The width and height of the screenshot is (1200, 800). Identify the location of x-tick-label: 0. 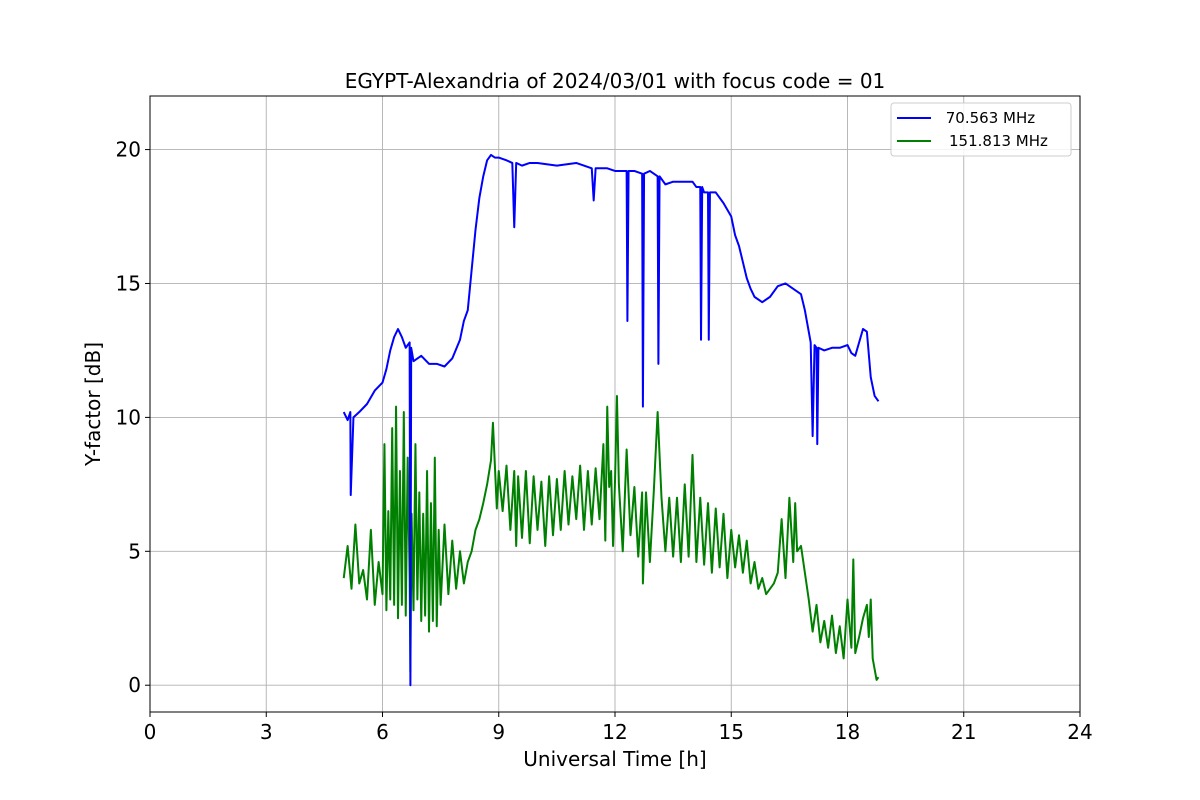
(150, 732).